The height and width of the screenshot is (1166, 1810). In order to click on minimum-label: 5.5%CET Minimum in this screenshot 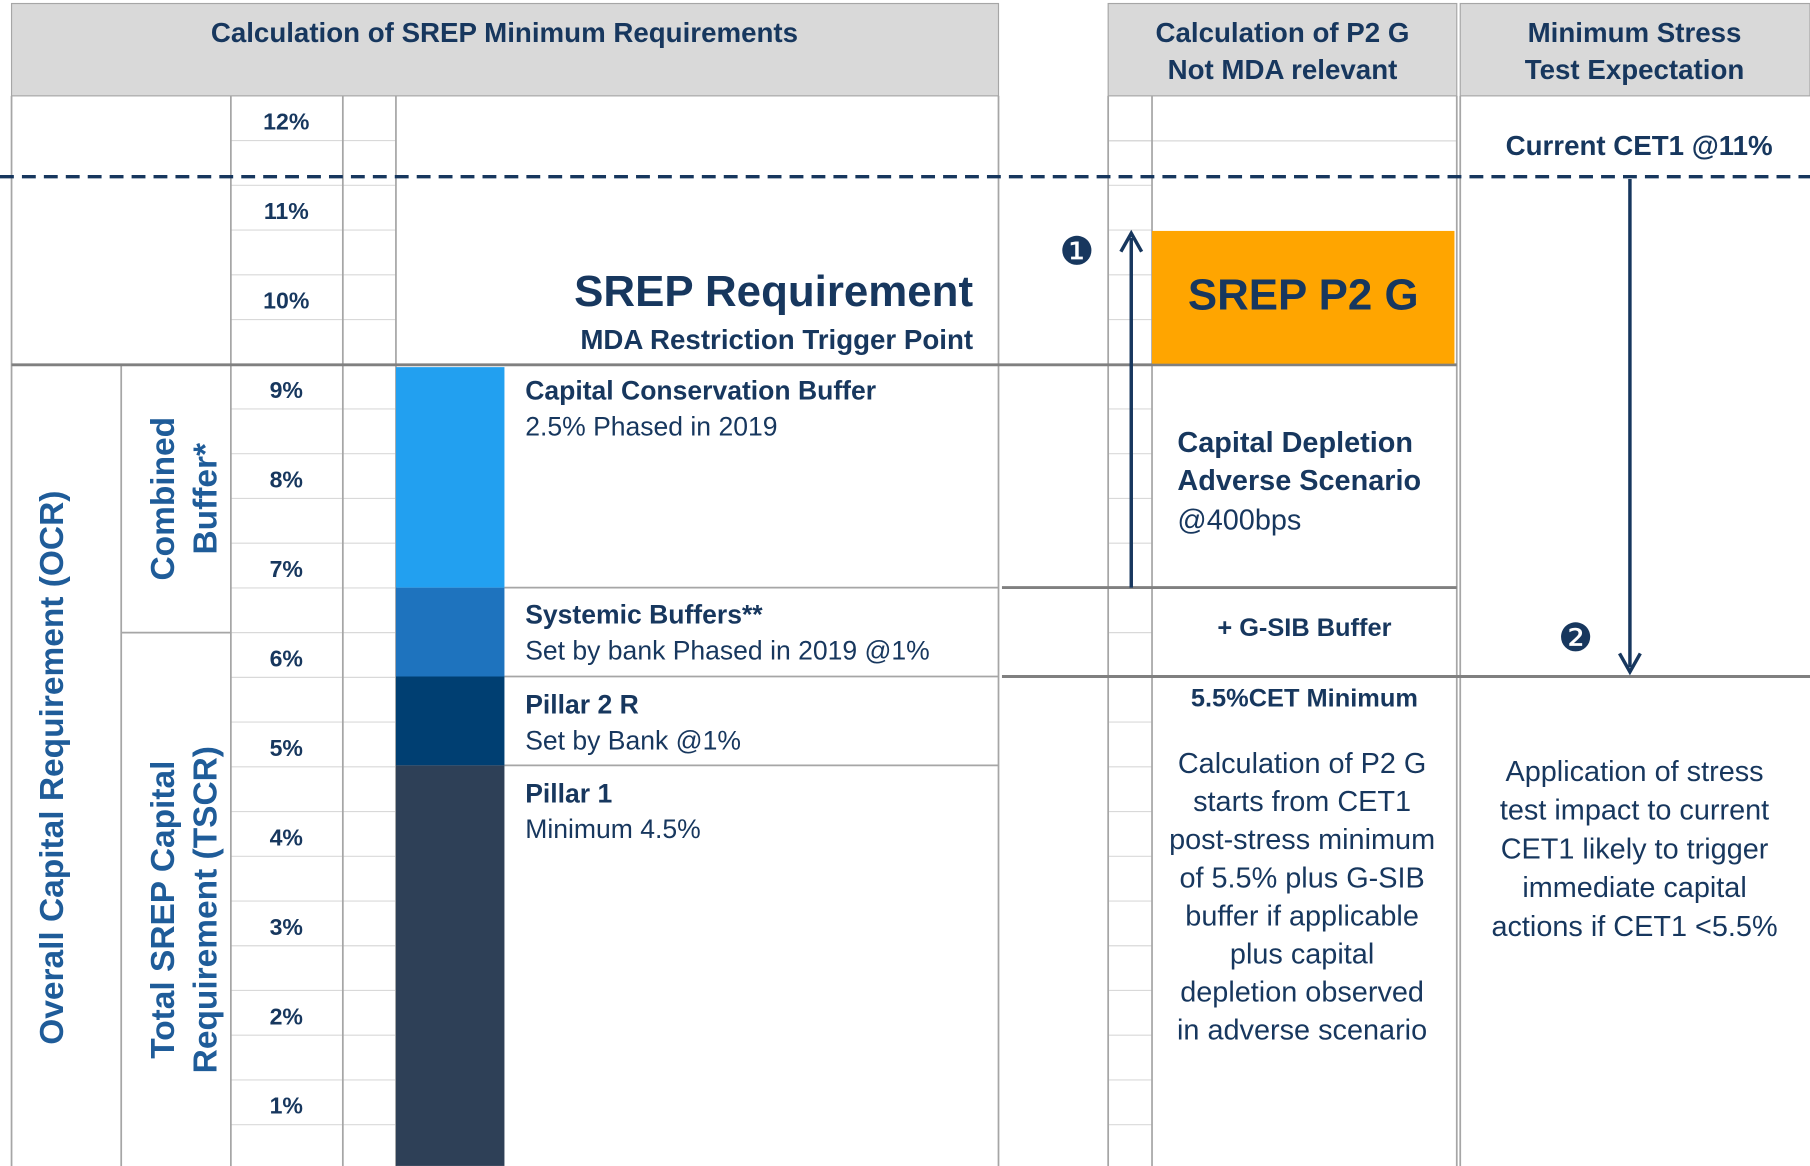, I will do `click(1304, 698)`.